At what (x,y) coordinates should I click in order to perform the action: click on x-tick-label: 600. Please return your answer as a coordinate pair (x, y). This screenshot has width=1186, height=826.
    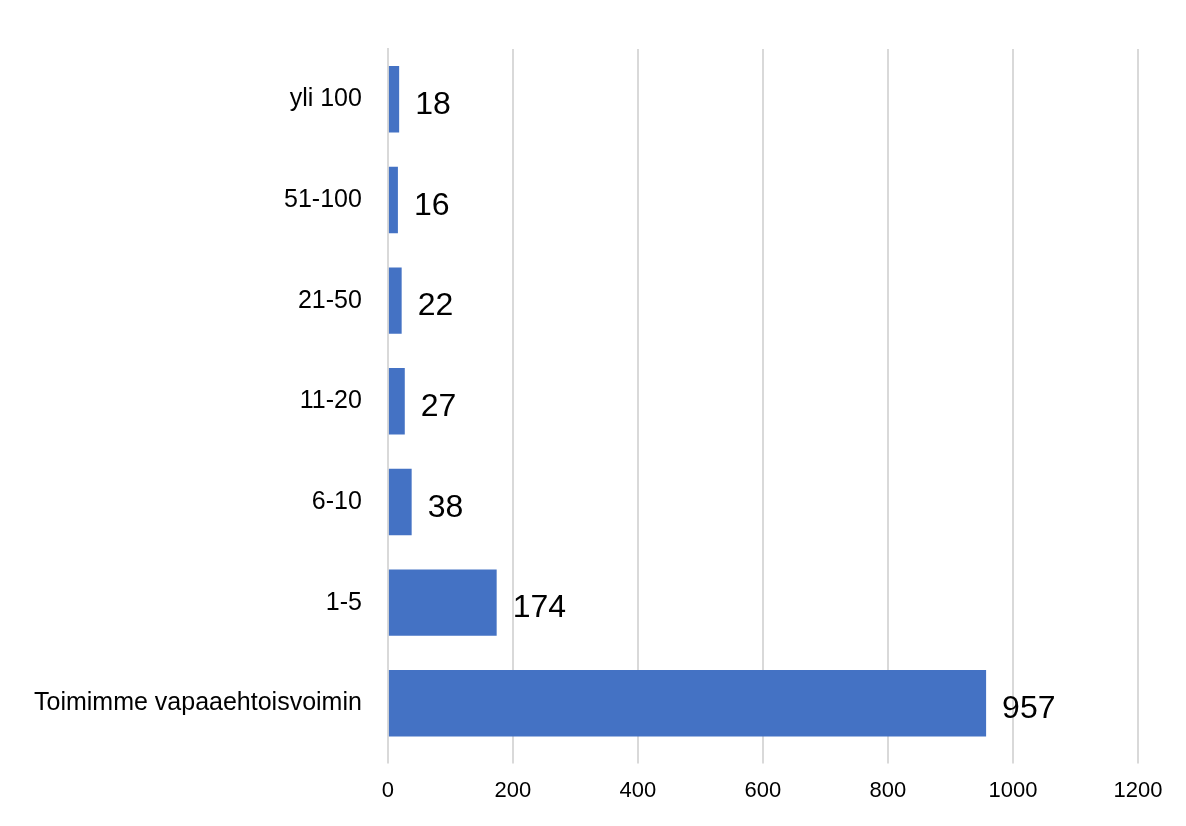
    Looking at the image, I should click on (763, 789).